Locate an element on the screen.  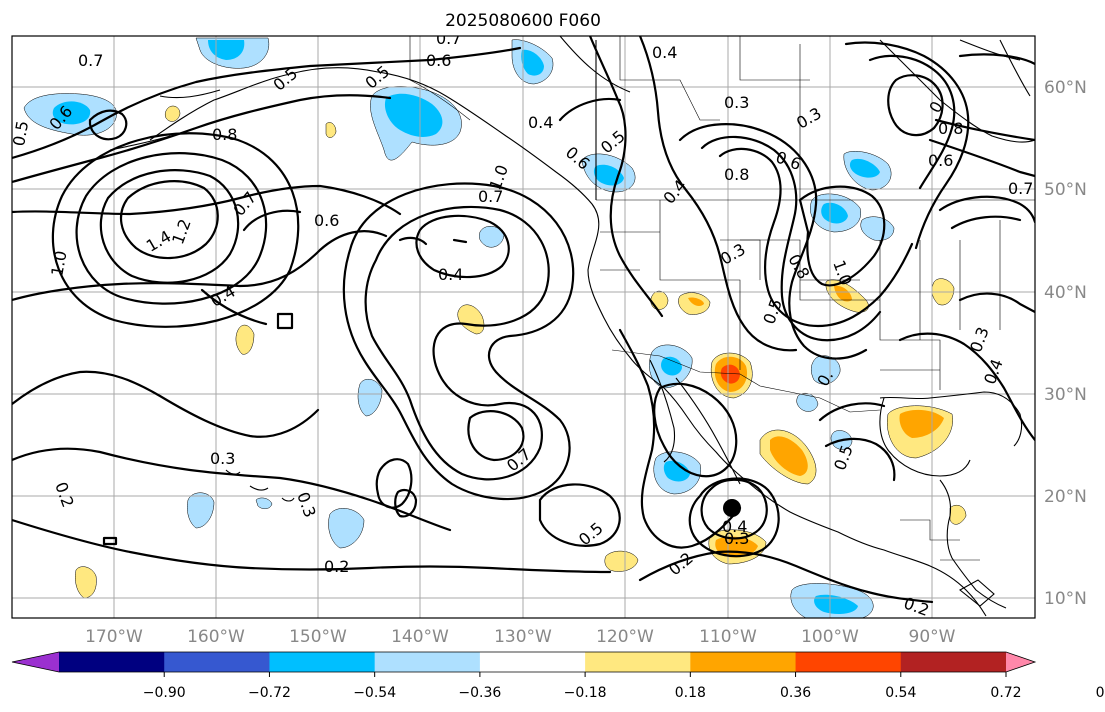
colorbar-tick-label: 0.72 is located at coordinates (1005, 693).